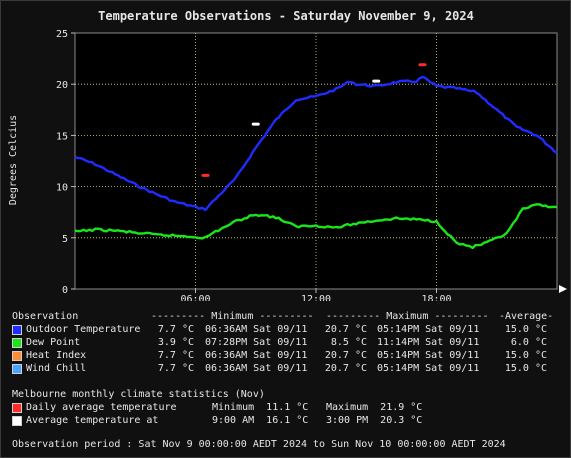  I want to click on header-observation: Observation, so click(45, 316).